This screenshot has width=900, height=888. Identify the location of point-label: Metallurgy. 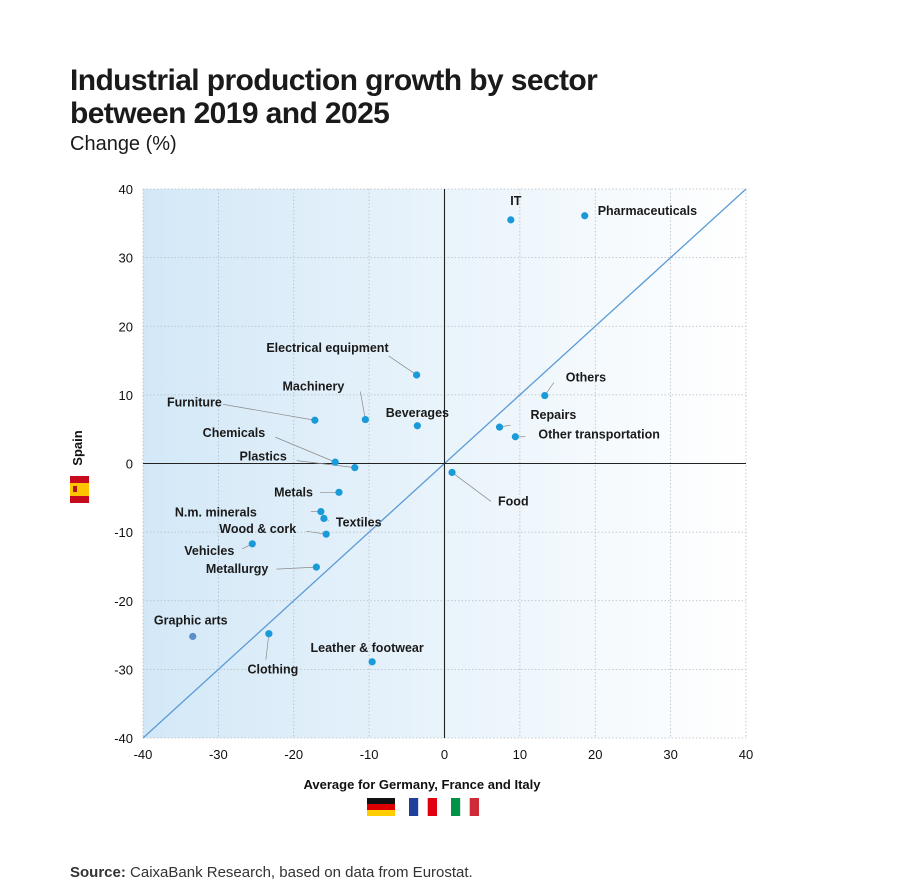
(237, 569).